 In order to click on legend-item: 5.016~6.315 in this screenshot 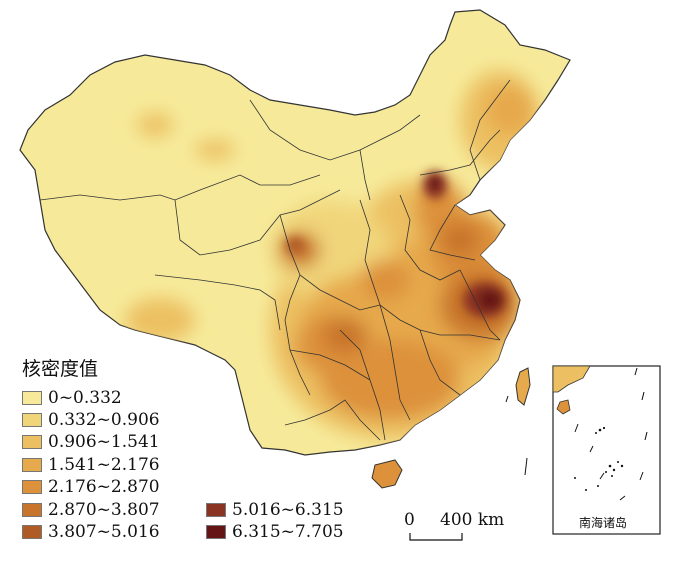, I will do `click(275, 510)`.